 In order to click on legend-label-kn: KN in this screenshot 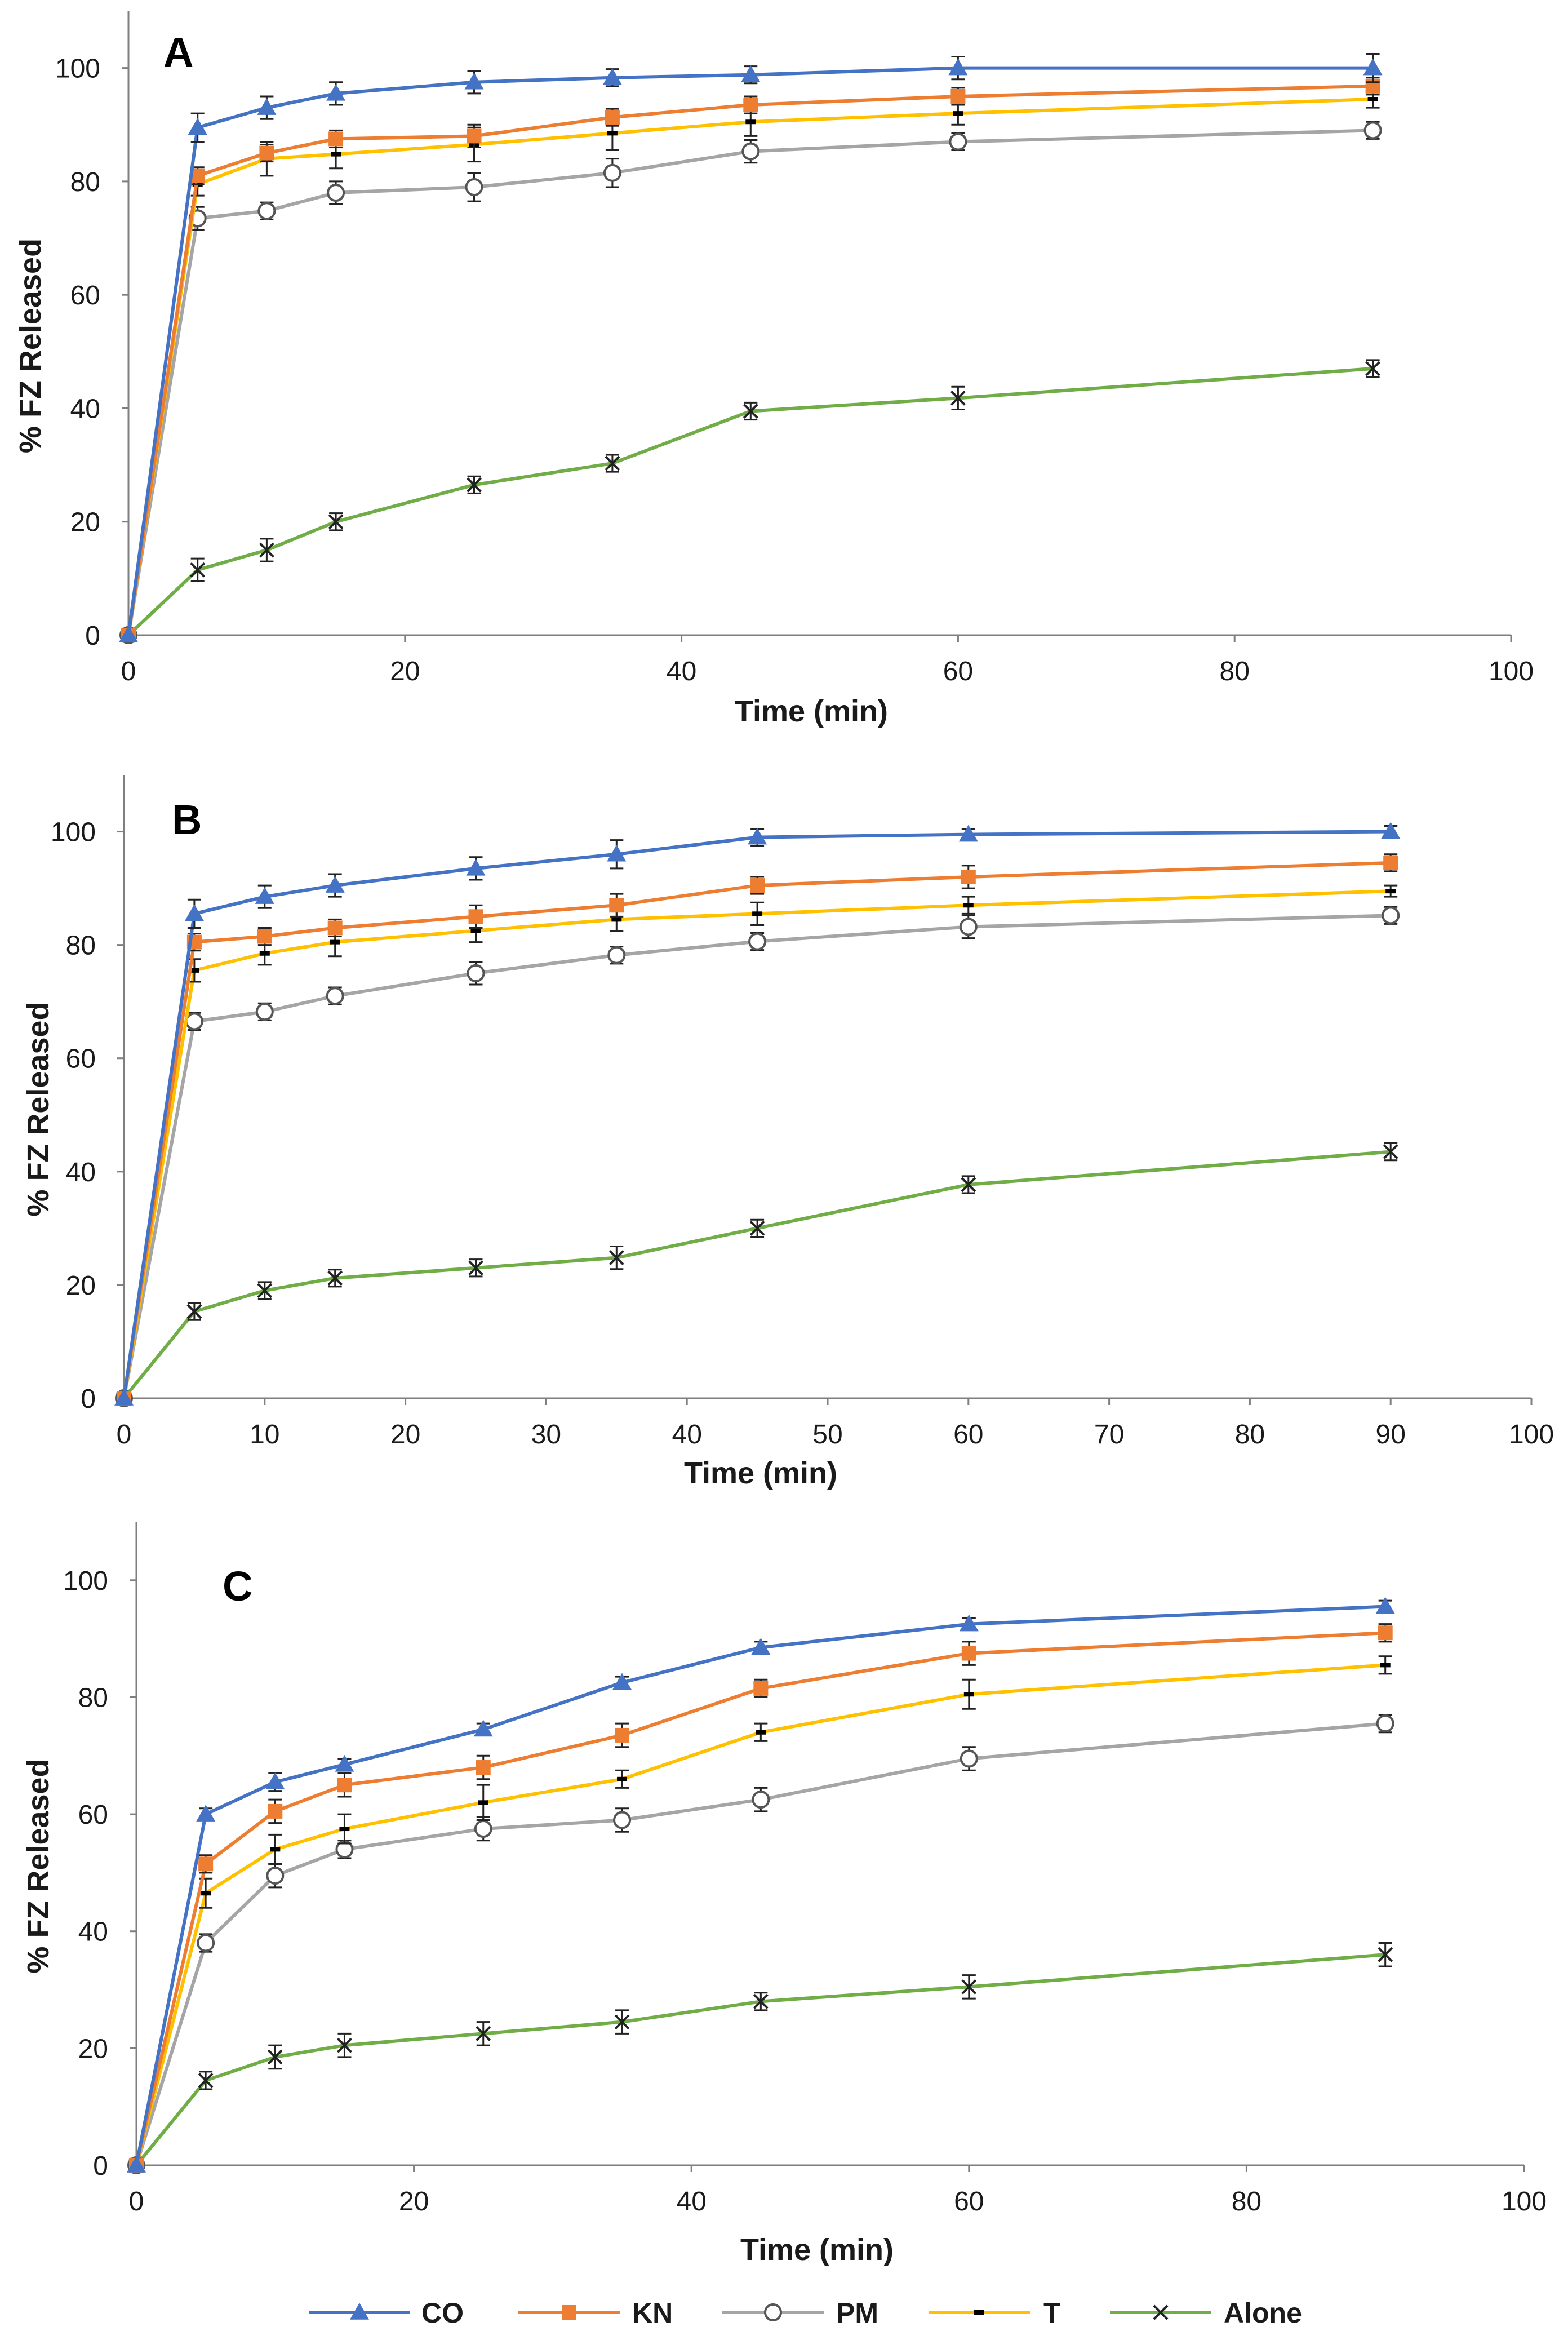, I will do `click(652, 2313)`.